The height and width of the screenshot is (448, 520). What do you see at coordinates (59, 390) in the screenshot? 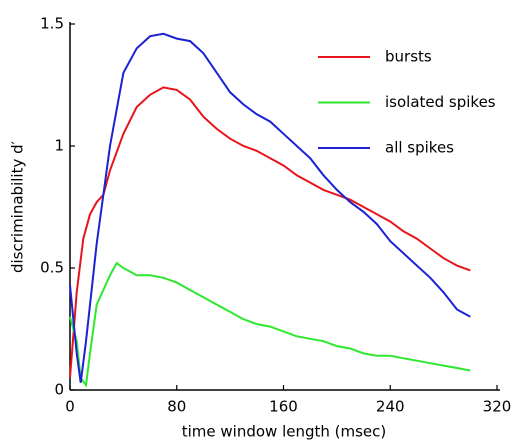
I see `y-tick-label: 0` at bounding box center [59, 390].